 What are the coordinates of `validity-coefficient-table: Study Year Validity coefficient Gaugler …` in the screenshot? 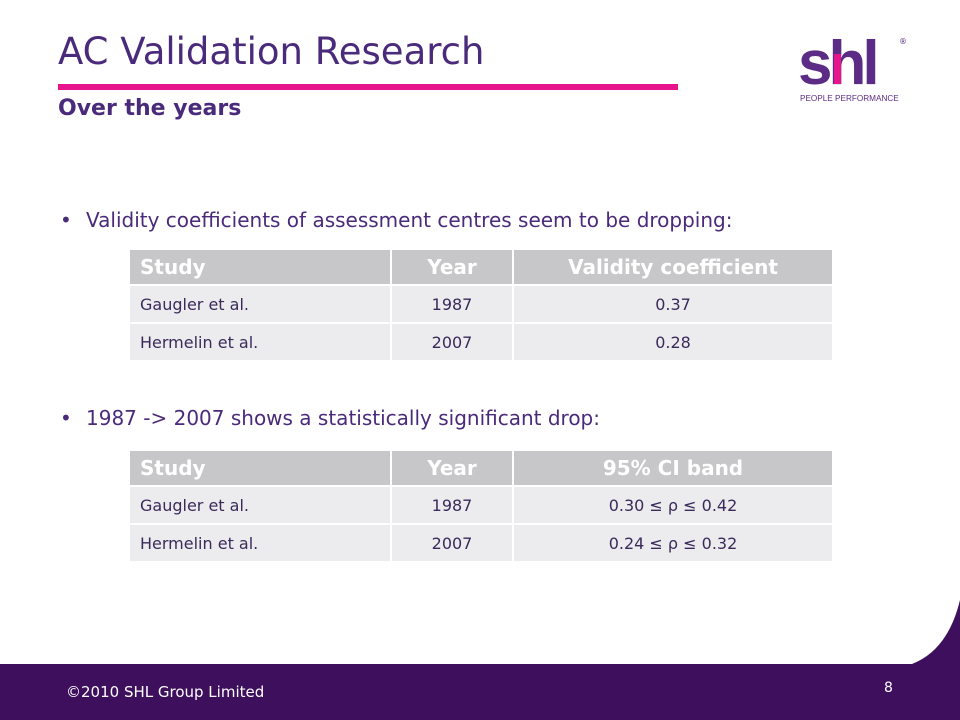 It's located at (481, 305).